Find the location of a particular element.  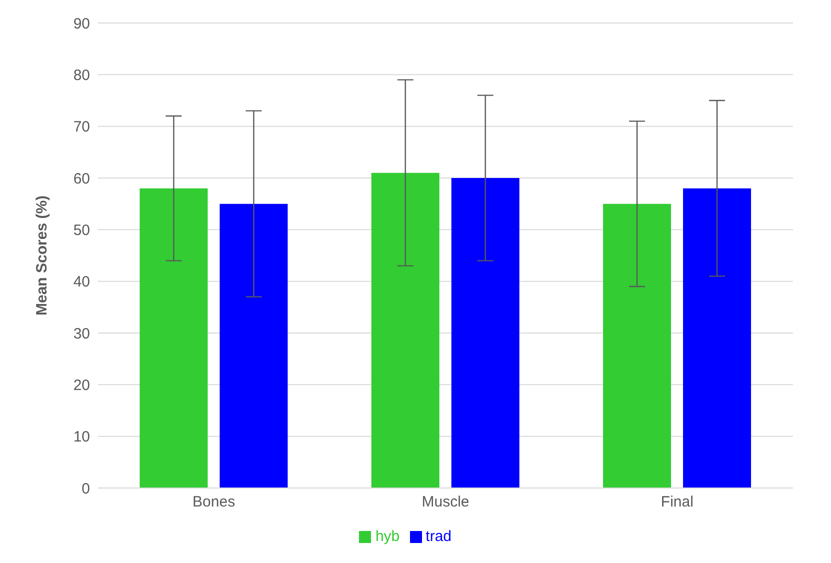

y-tick-label: 30 is located at coordinates (81, 333).